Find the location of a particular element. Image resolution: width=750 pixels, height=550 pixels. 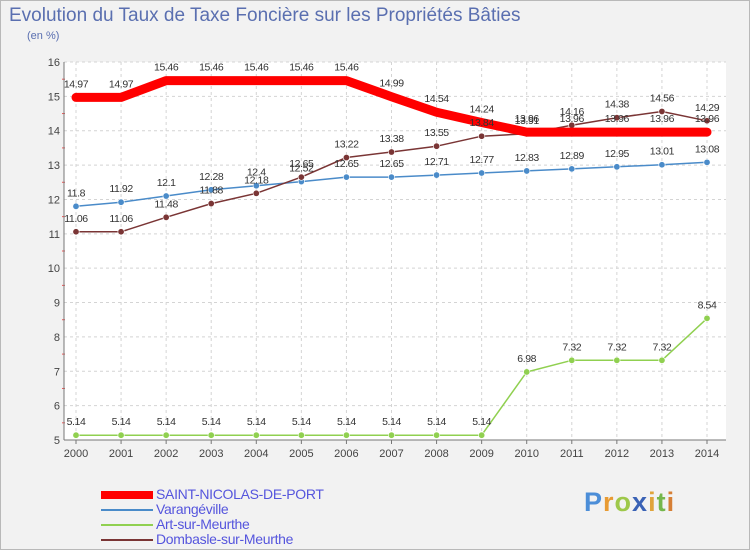

data-label-saint-nicolas: 14.24 is located at coordinates (482, 109).